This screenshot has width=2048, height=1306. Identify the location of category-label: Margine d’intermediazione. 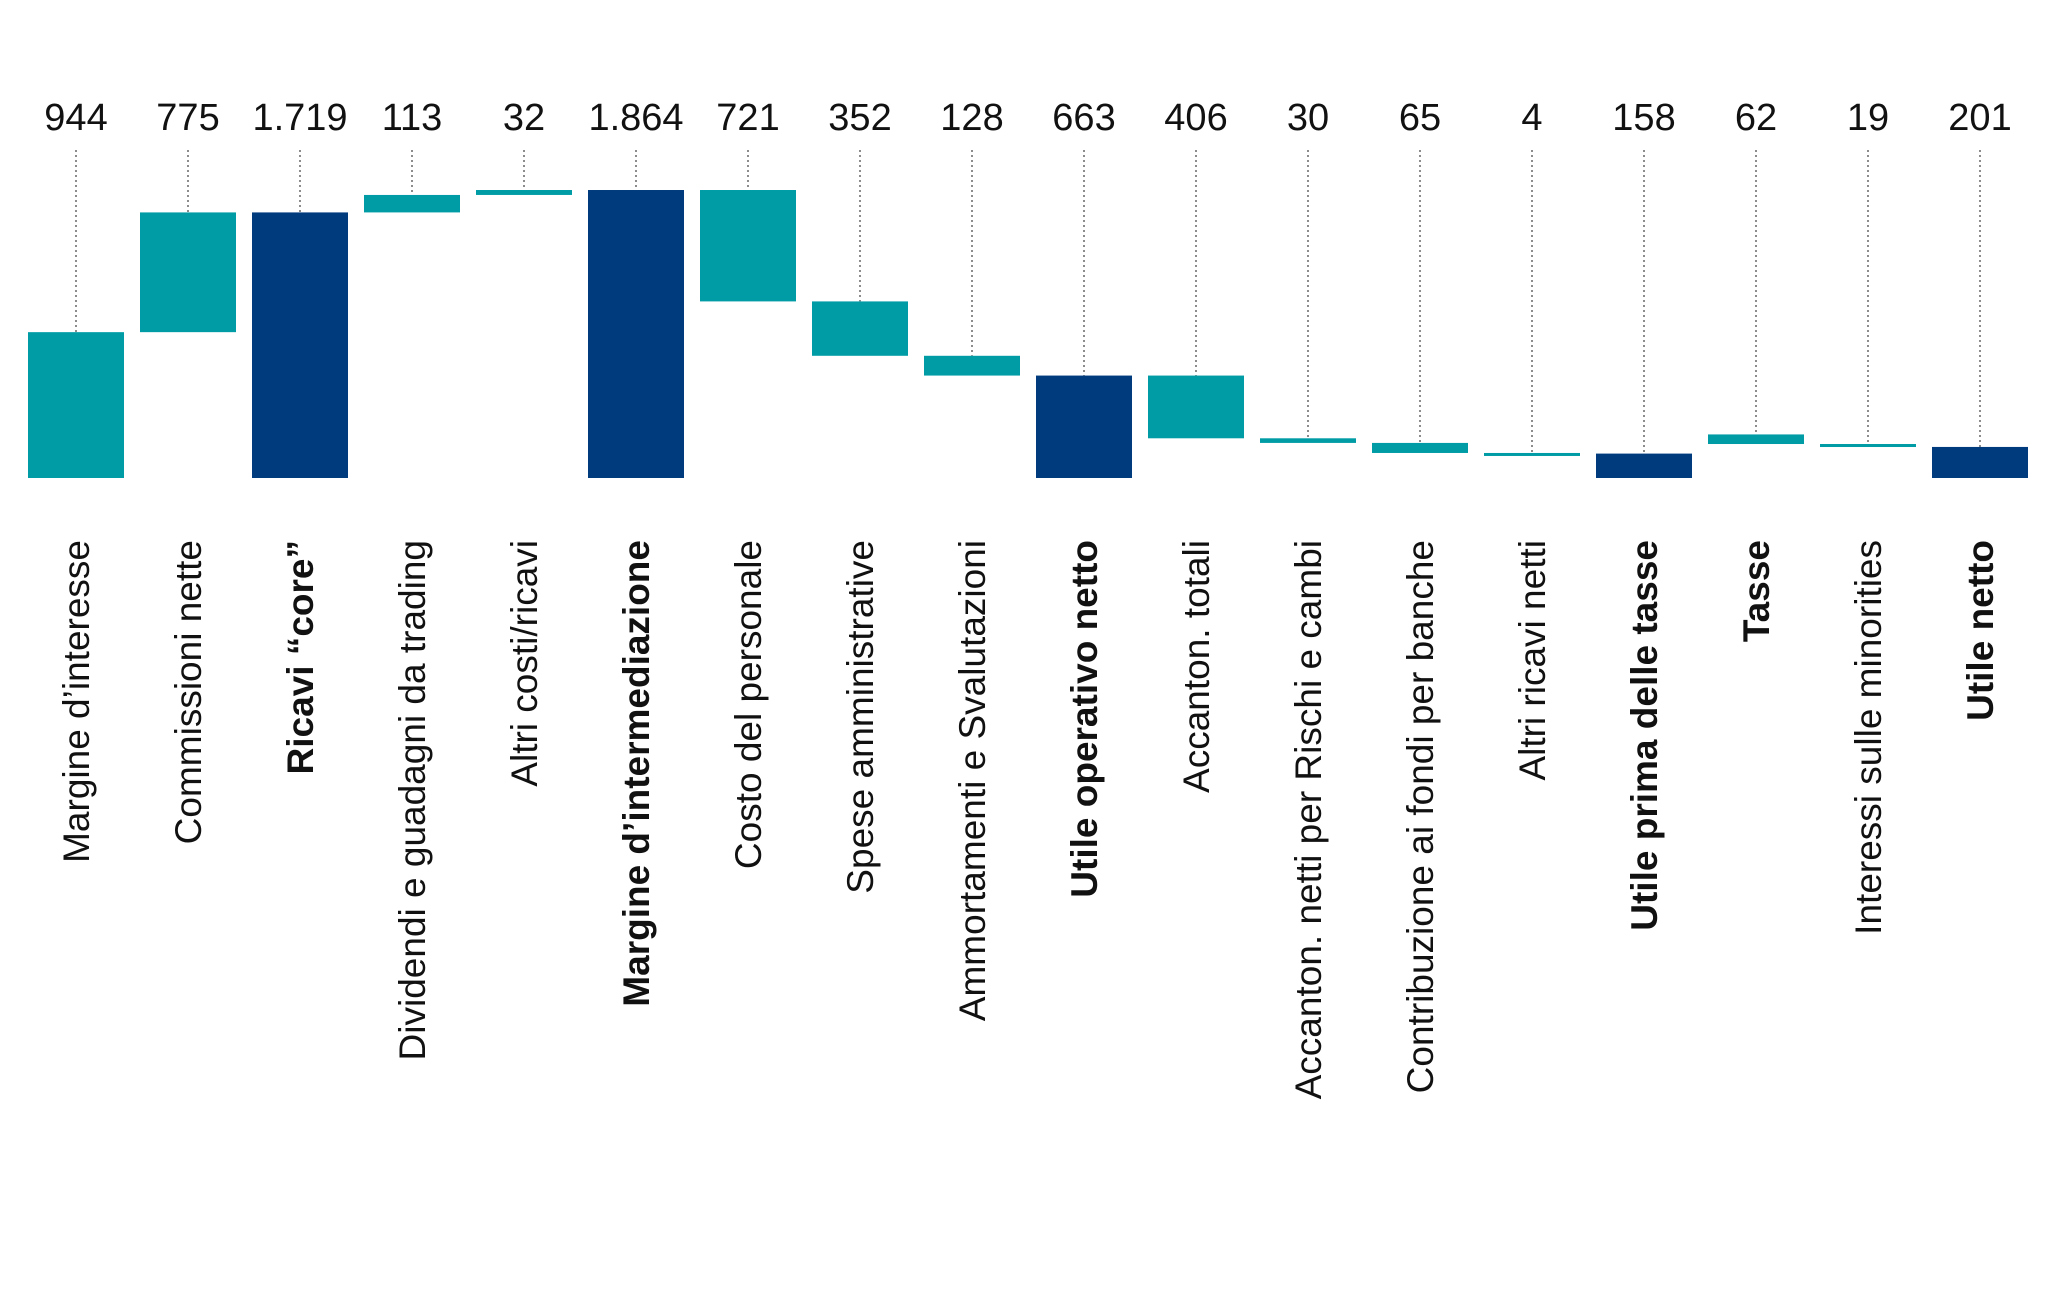
(636, 773).